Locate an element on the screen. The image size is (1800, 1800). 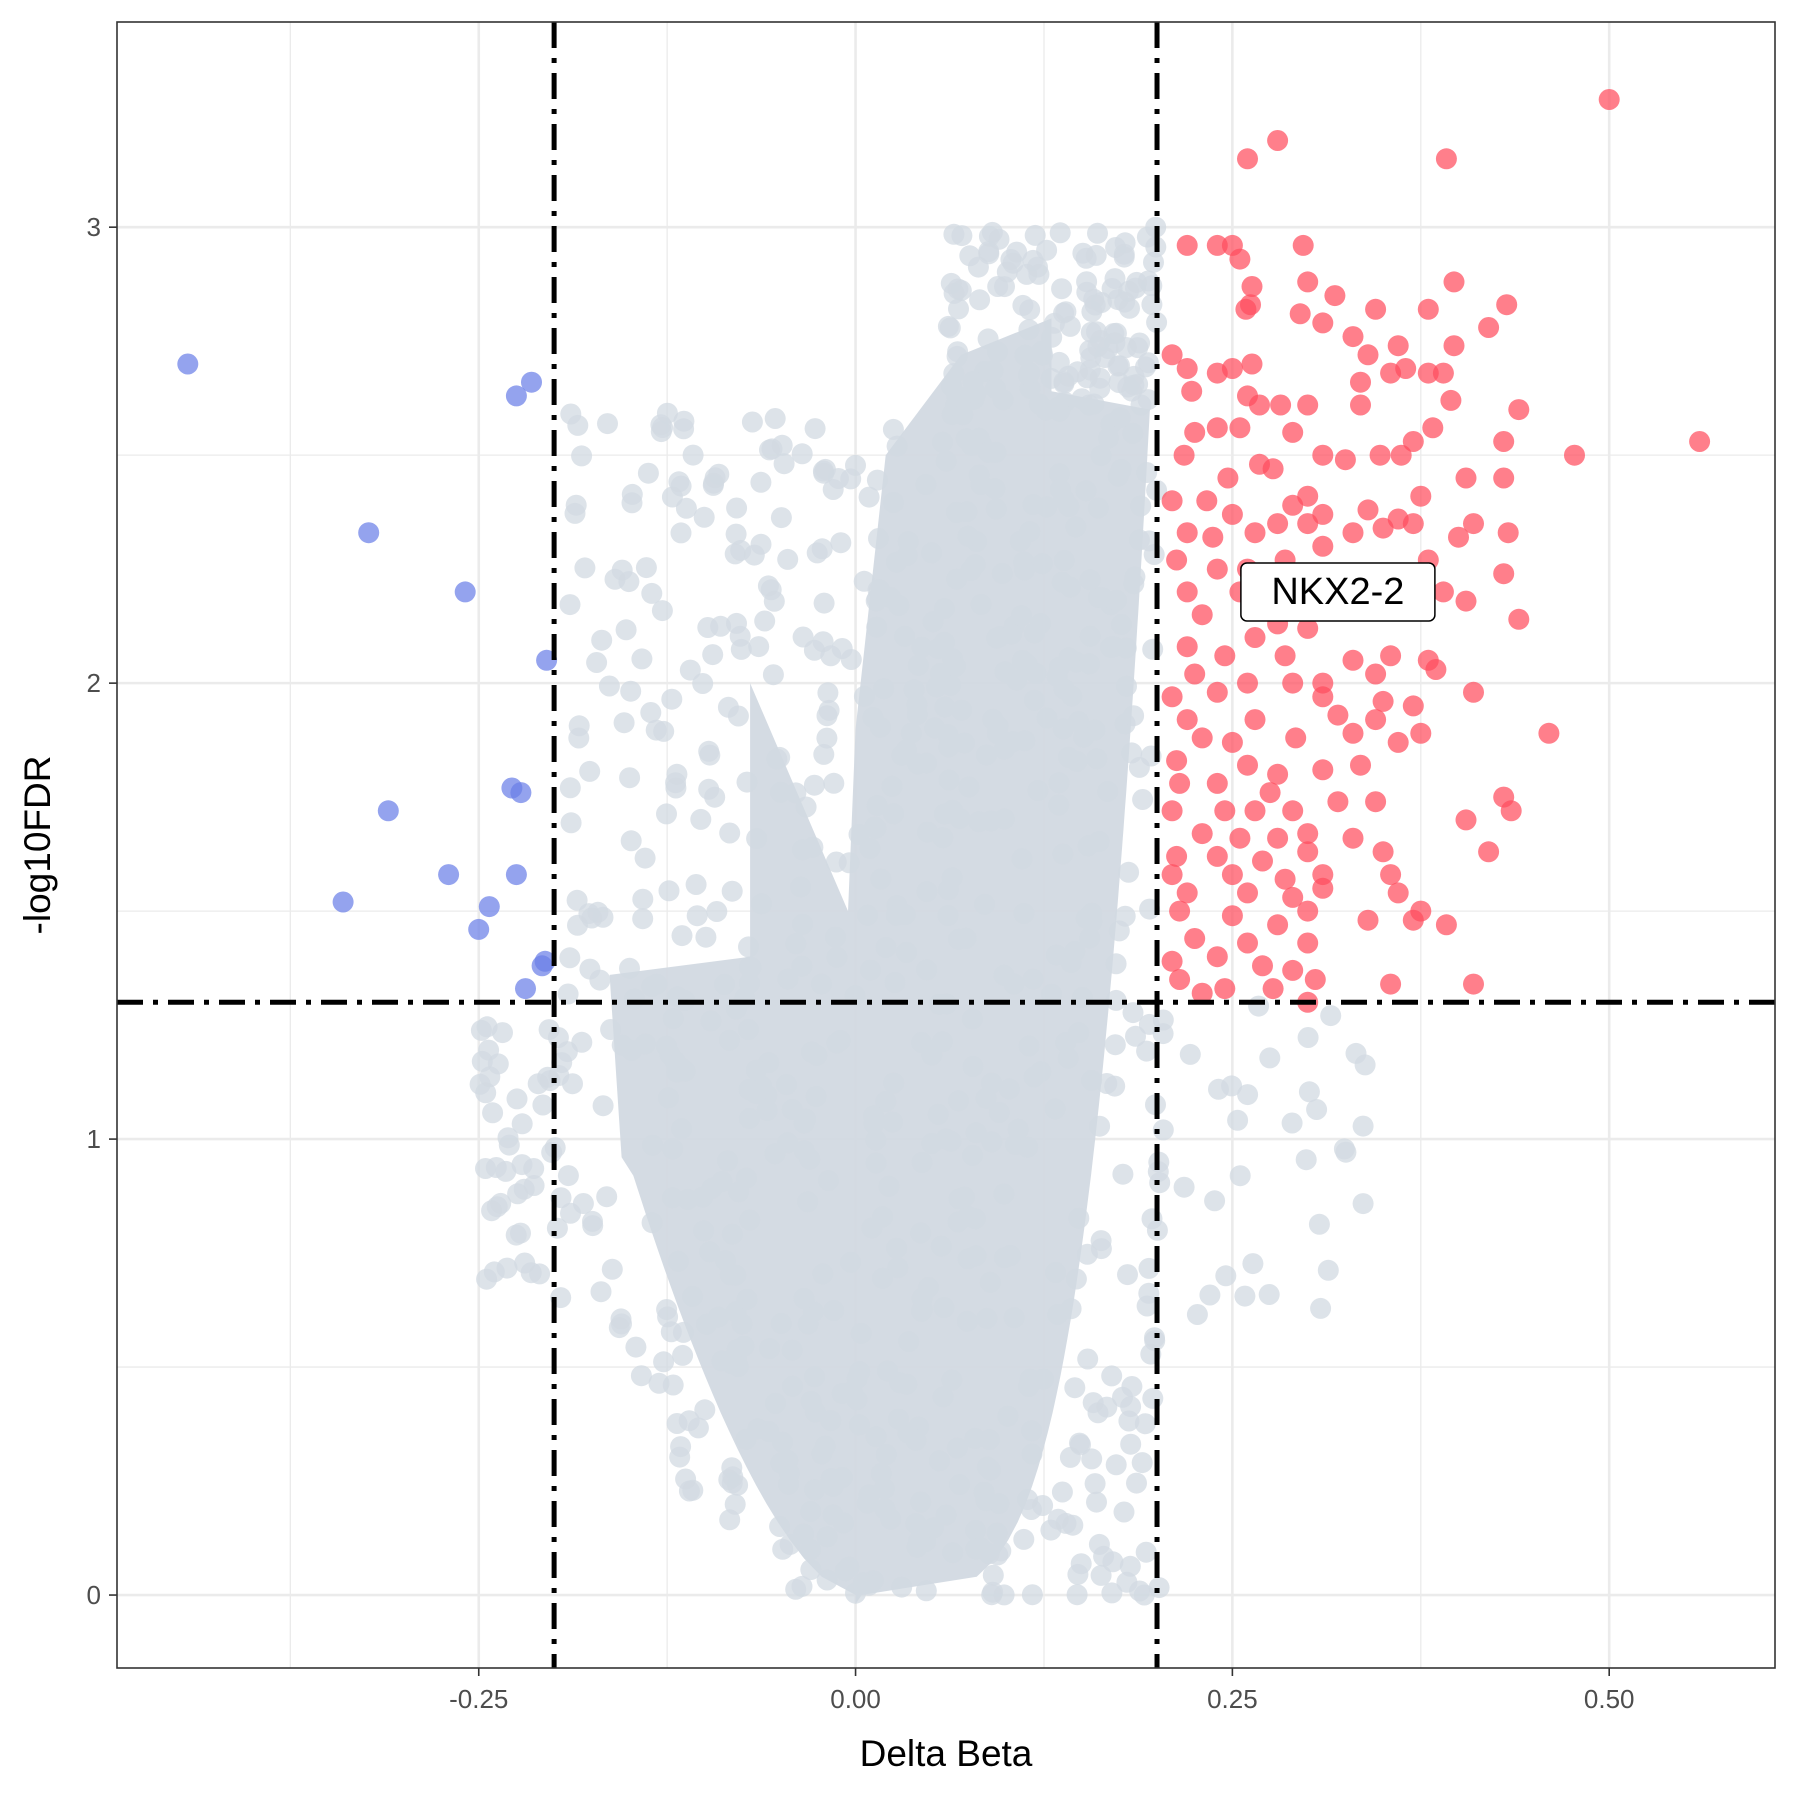
y-tick-label: 3 is located at coordinates (94, 227).